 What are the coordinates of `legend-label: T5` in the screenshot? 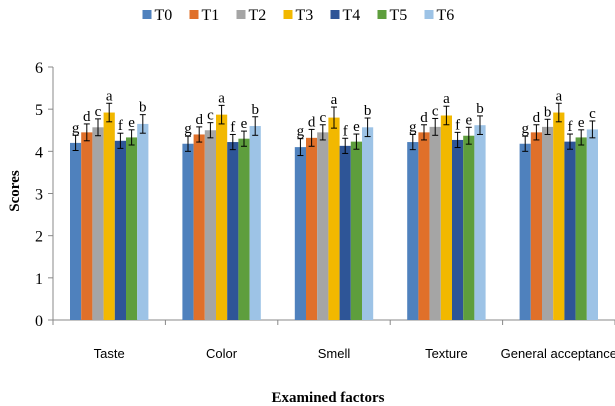 It's located at (399, 15).